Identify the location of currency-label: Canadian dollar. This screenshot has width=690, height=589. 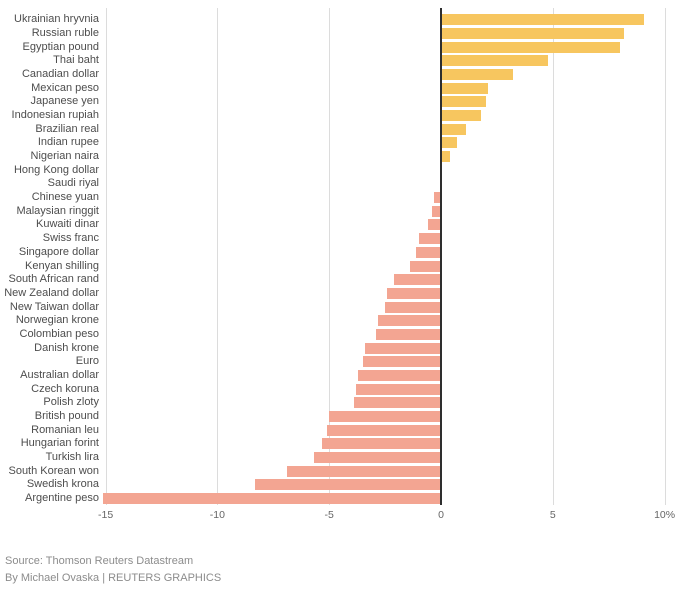
(60, 73).